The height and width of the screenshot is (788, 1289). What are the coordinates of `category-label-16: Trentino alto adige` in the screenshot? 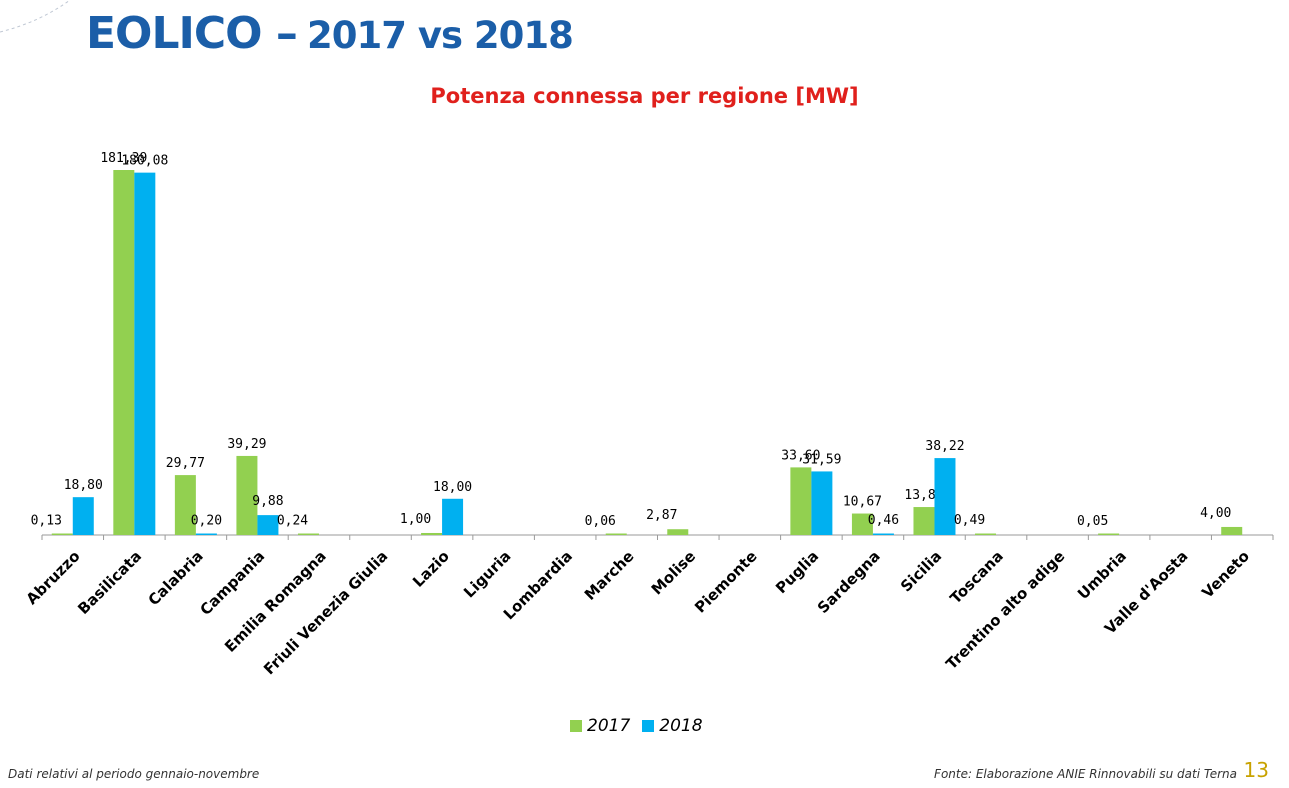 It's located at (1005, 610).